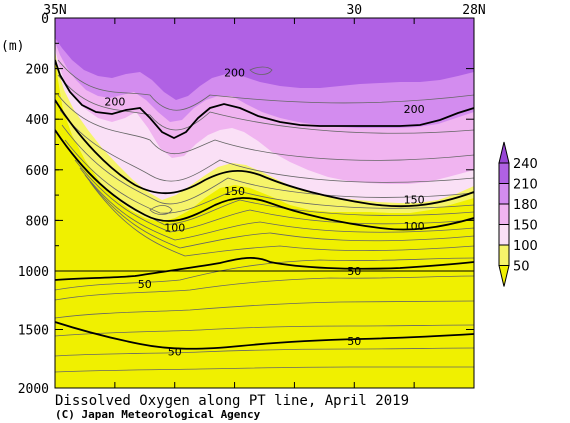  Describe the element at coordinates (33, 204) in the screenshot. I see `y-tick-labels: 0 200 400 600 800 1000 1500 2000` at that location.